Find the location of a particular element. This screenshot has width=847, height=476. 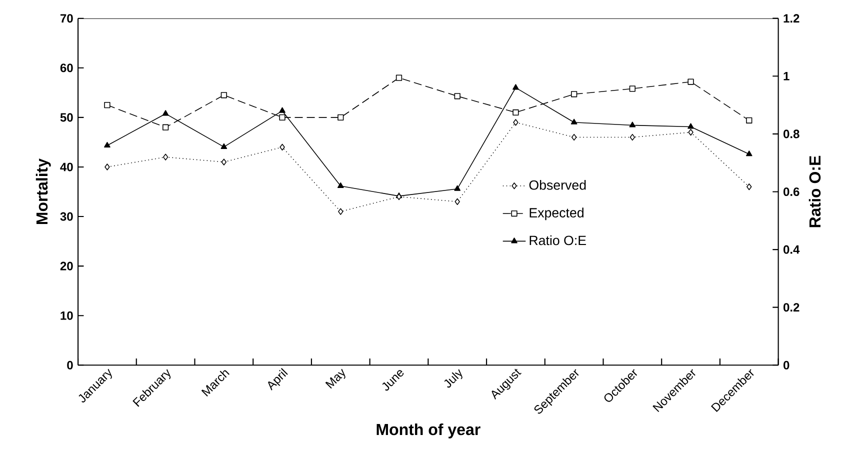

y2-tick-label: 0.8 is located at coordinates (792, 134).